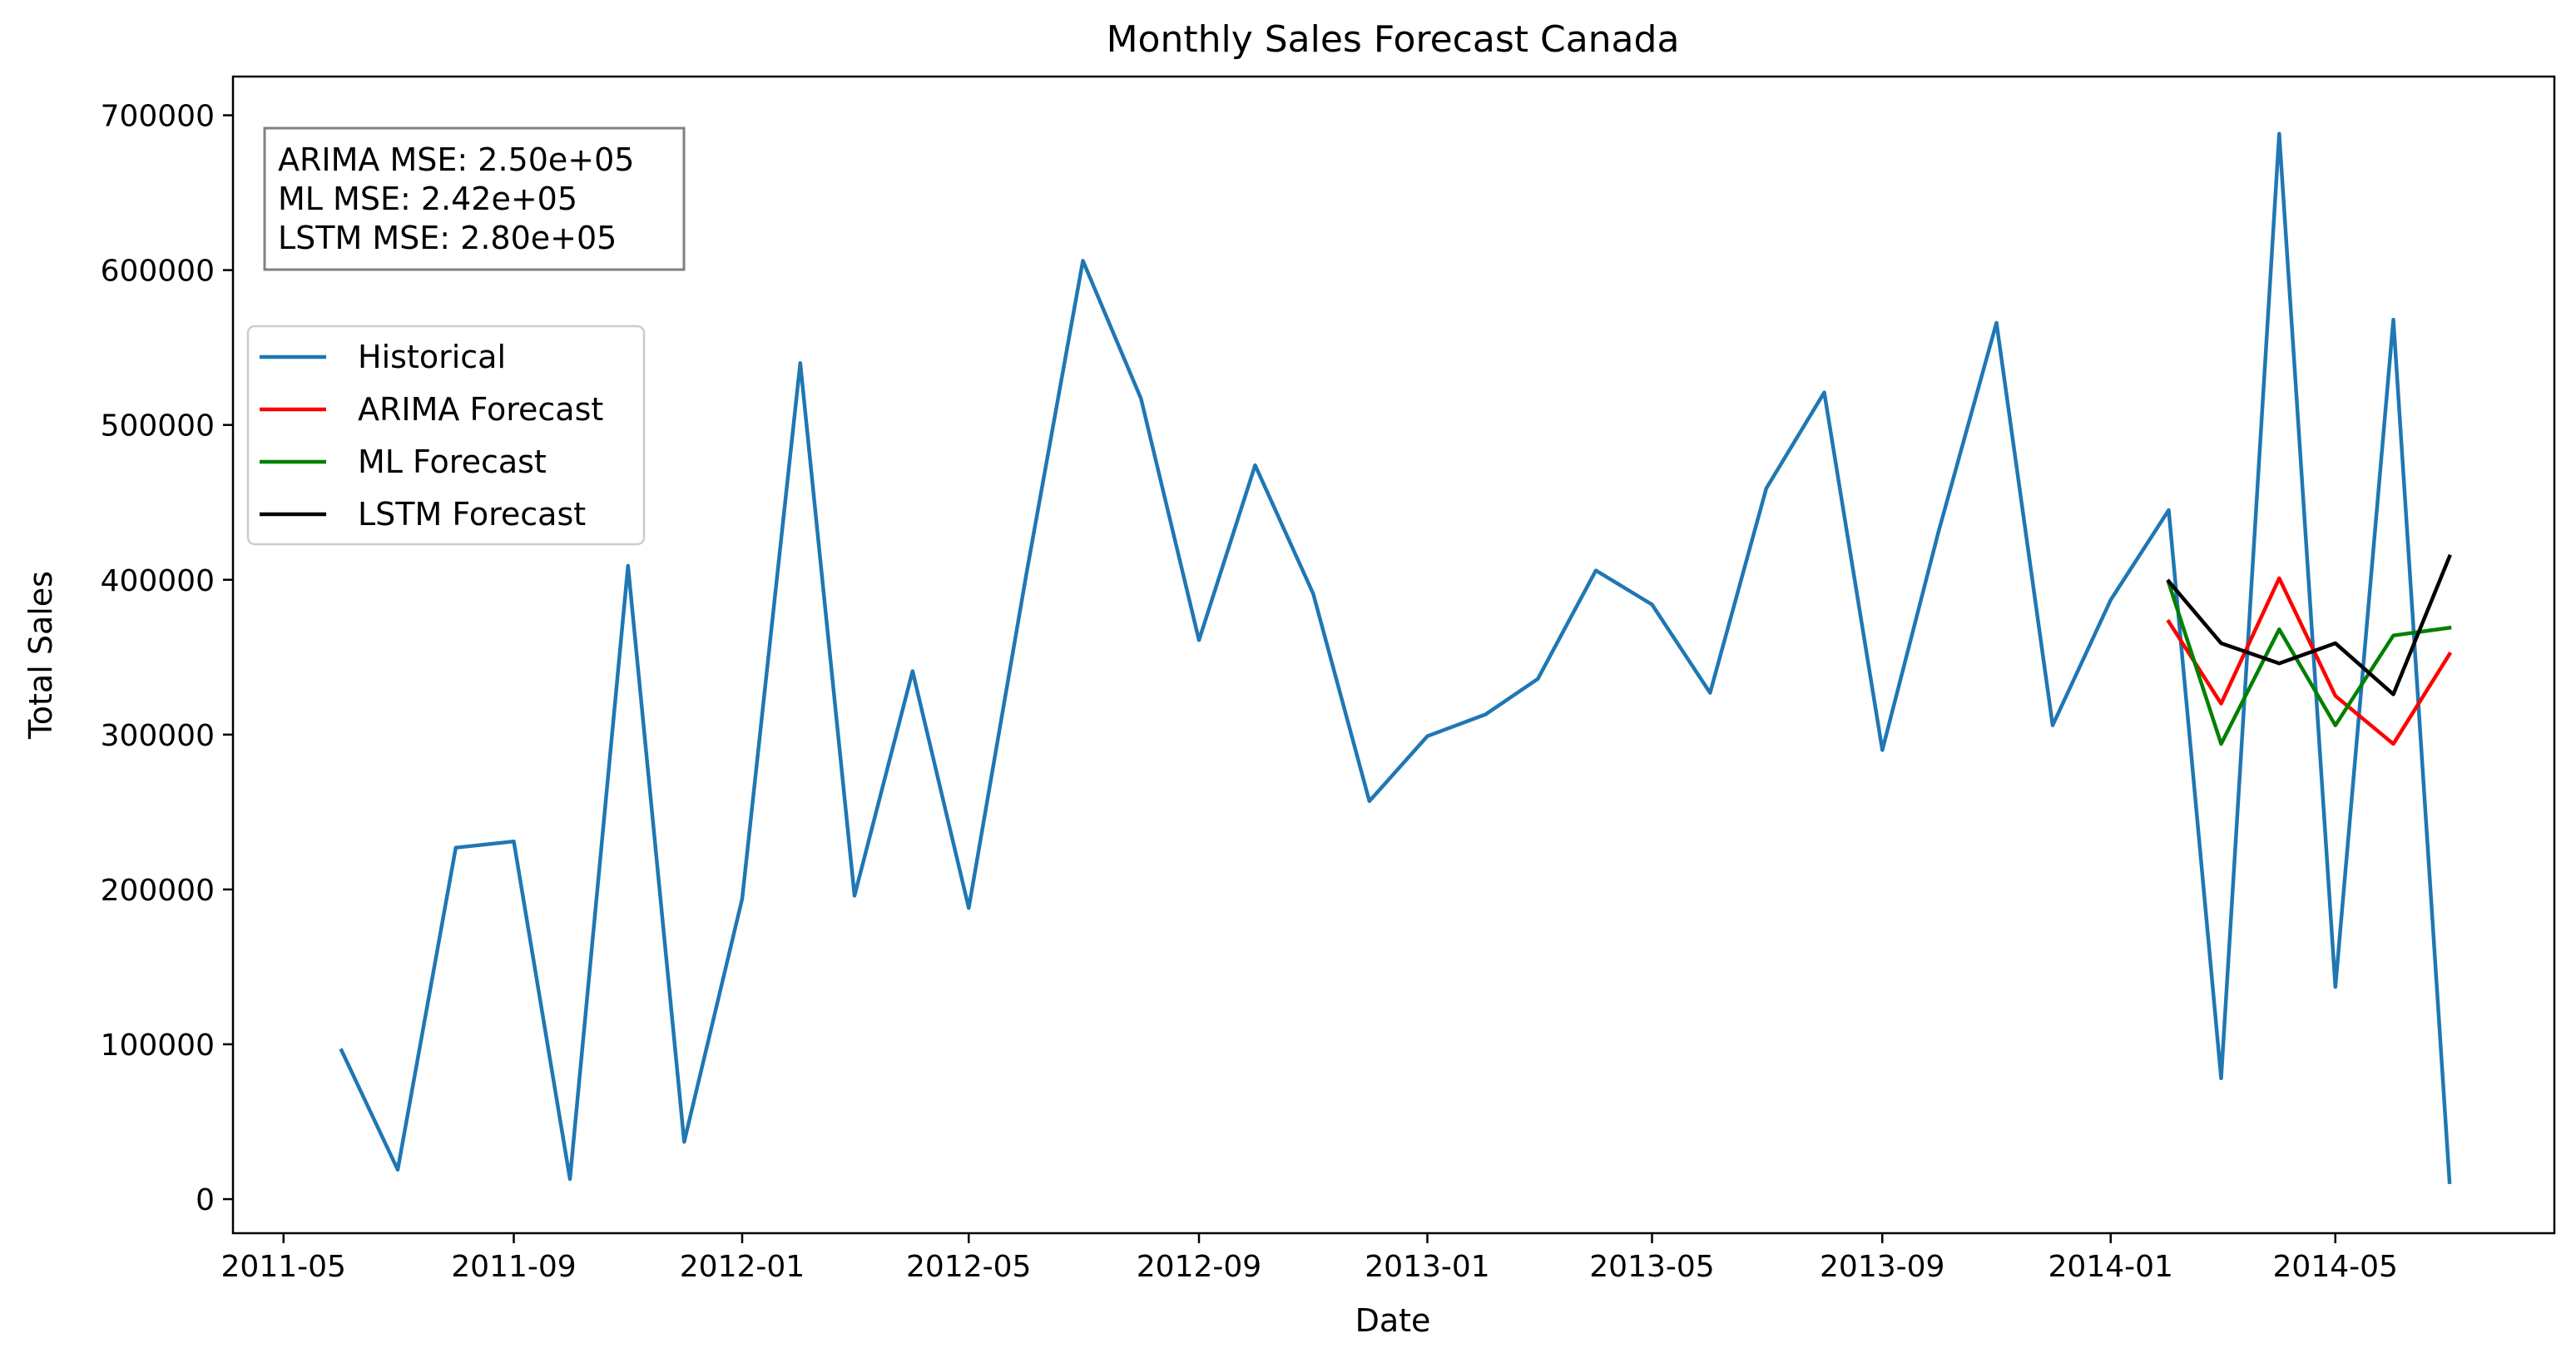 The image size is (2576, 1363). I want to click on mse-annotation-frame, so click(474, 198).